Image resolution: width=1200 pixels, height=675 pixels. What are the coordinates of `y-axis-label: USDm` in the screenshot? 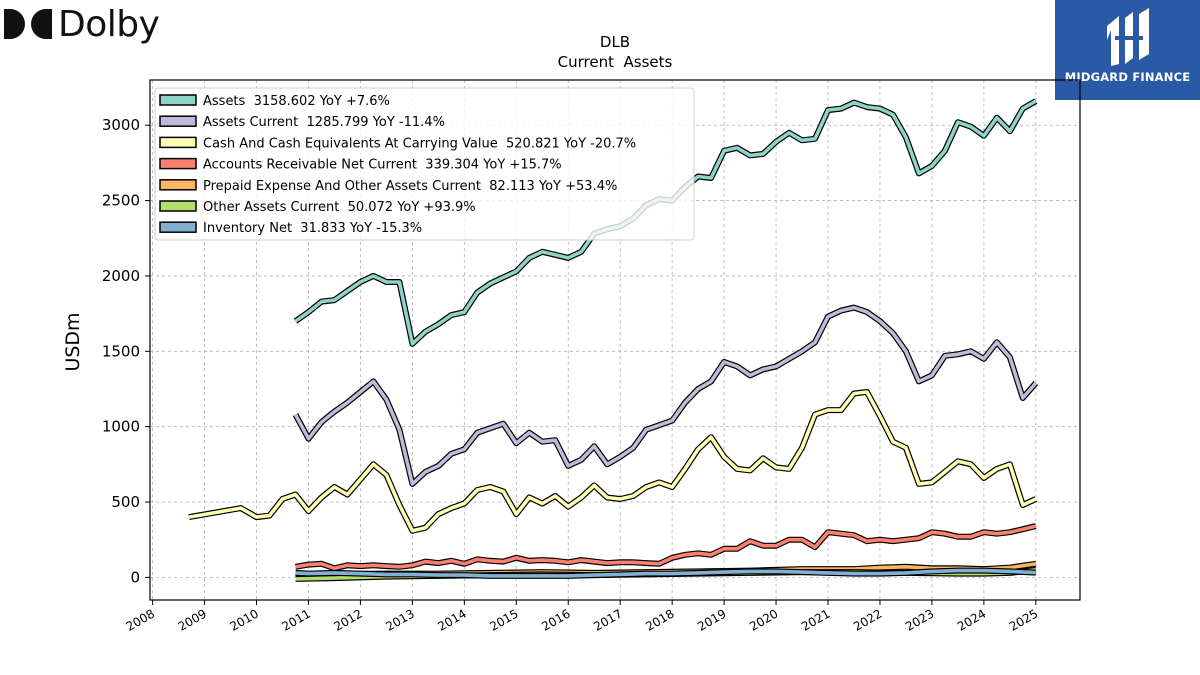 It's located at (73, 341).